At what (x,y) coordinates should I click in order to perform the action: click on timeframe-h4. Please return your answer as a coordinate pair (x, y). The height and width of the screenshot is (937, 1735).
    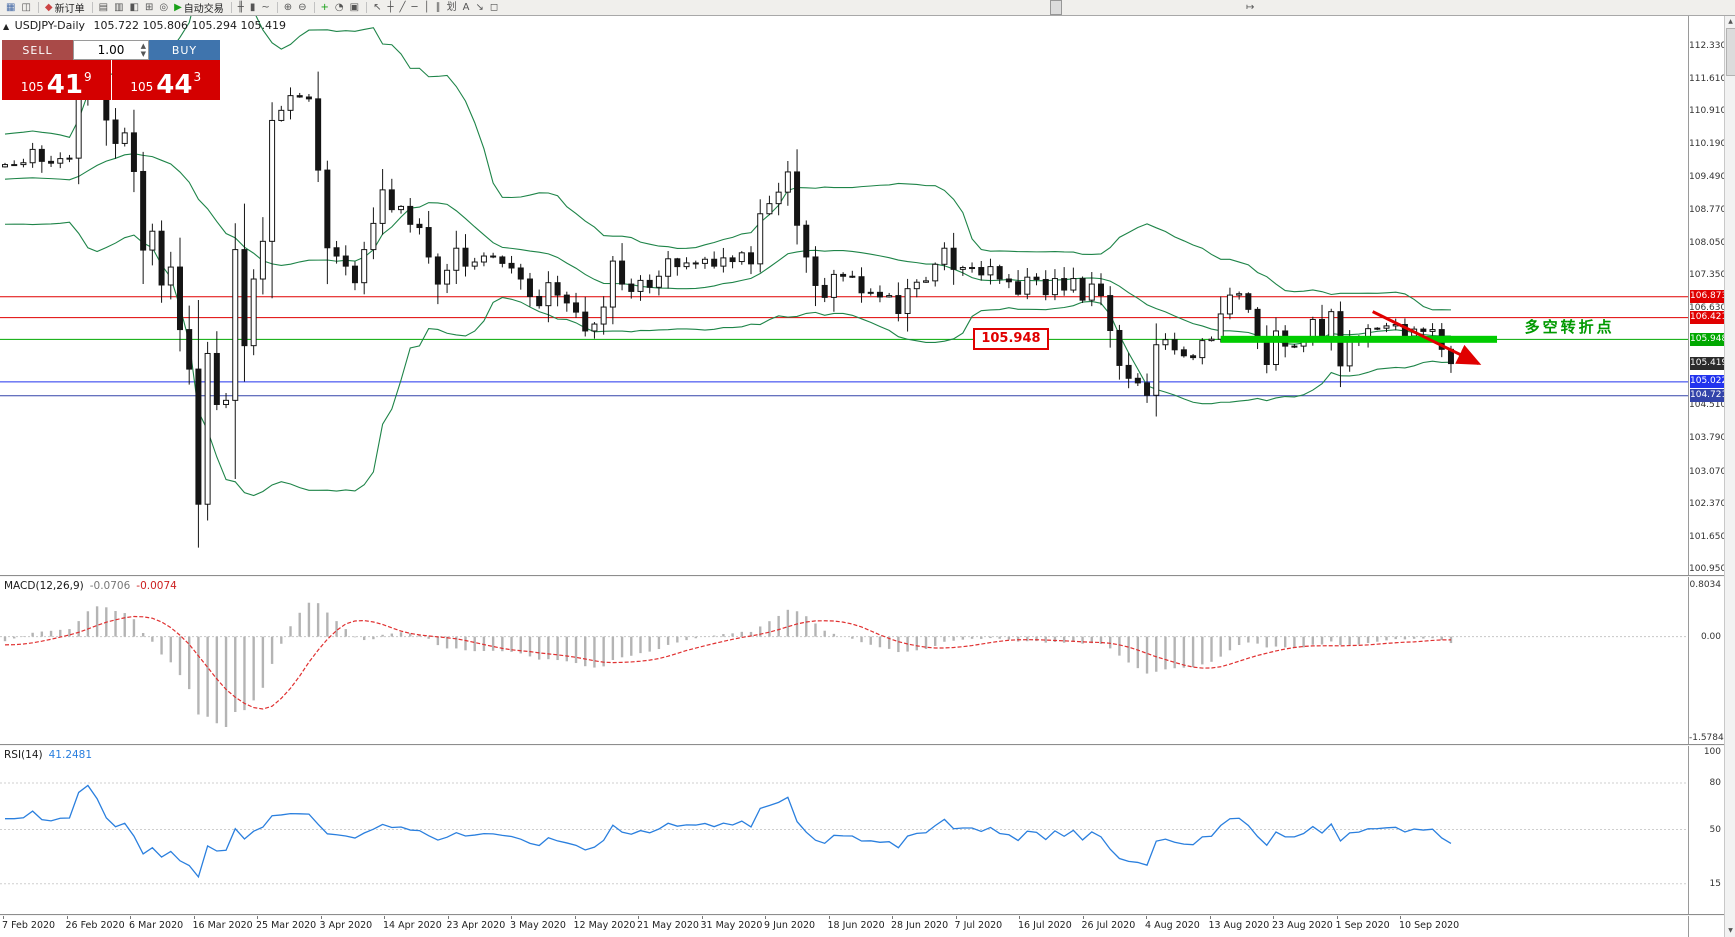
    Looking at the image, I should click on (1044, 7).